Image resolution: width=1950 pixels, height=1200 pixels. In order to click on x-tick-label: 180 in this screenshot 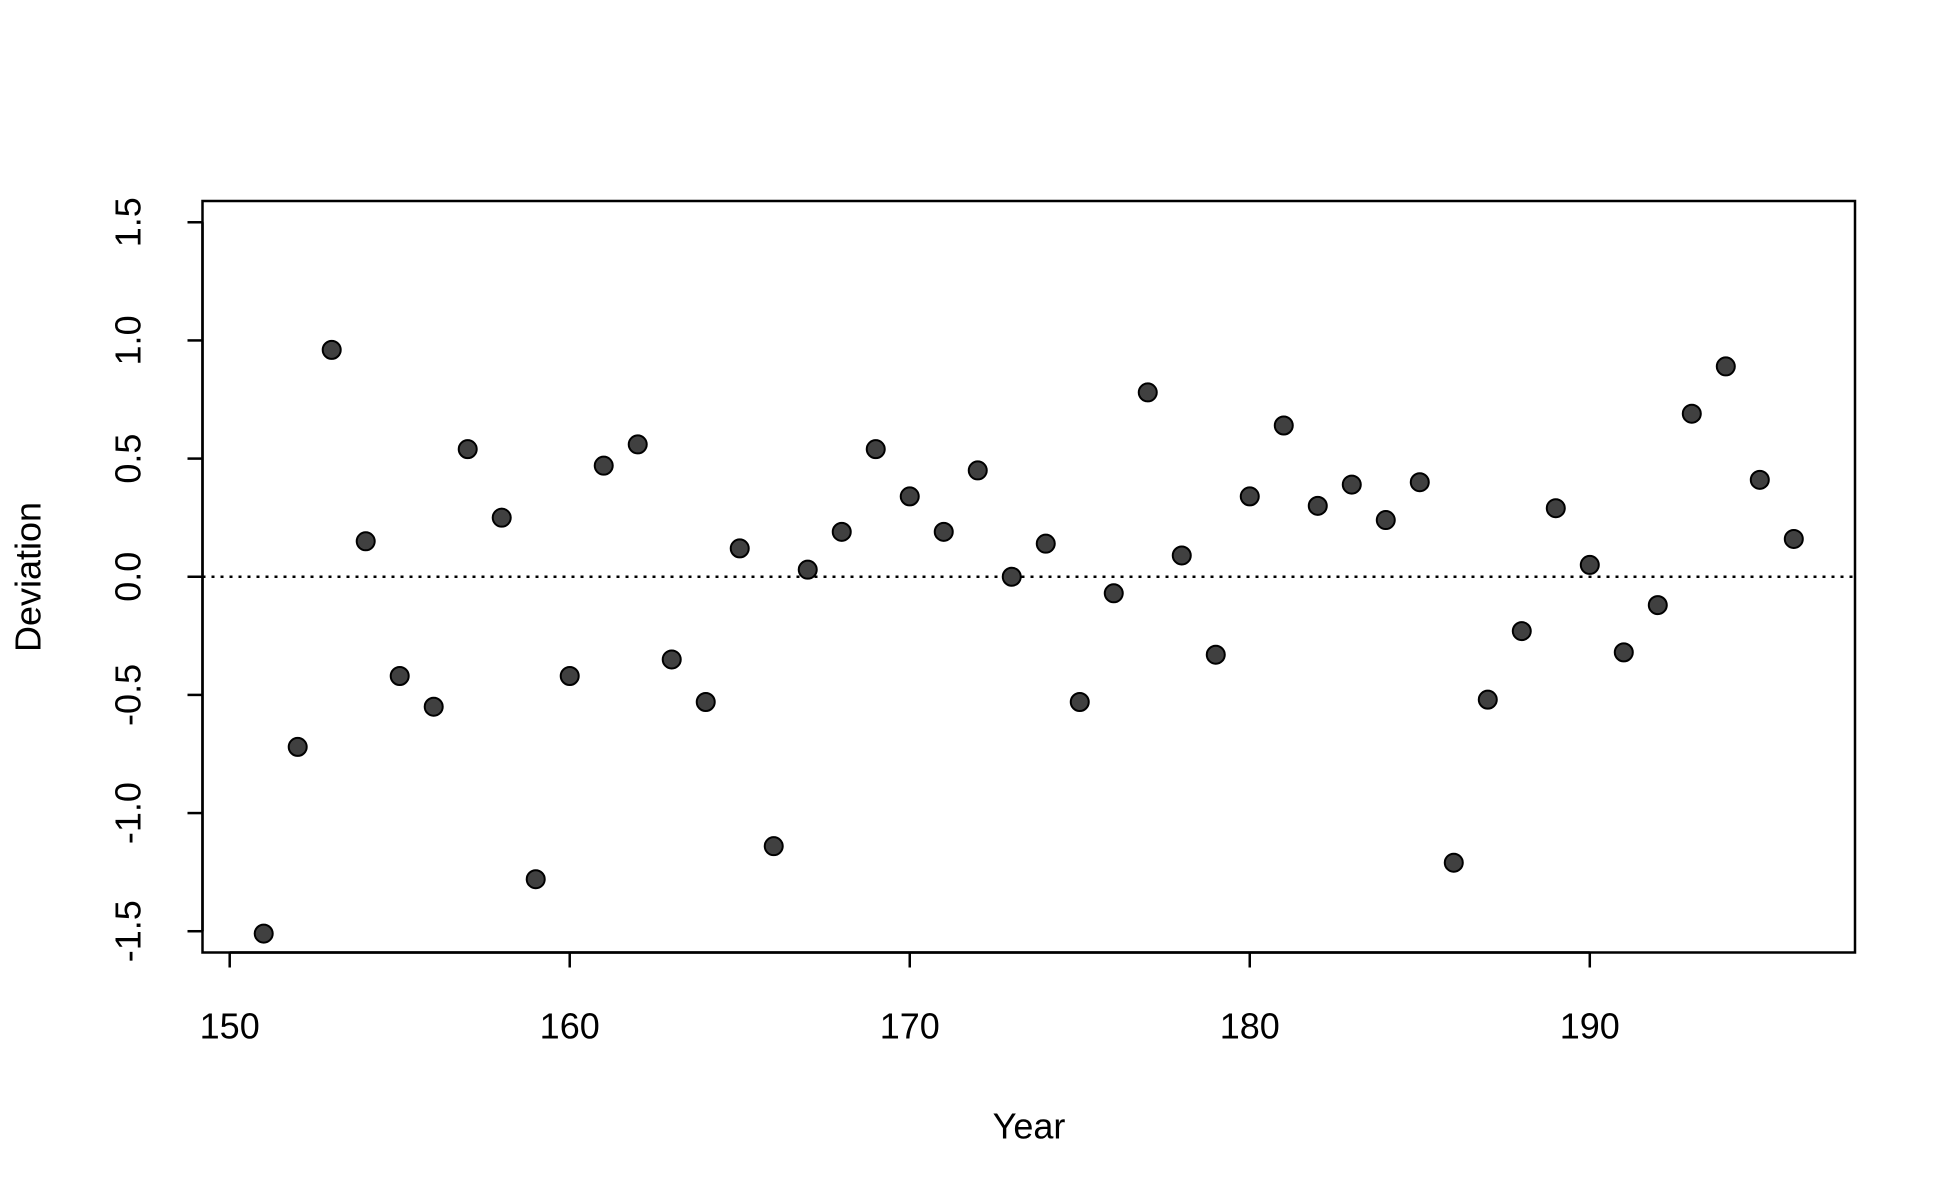, I will do `click(1250, 1026)`.